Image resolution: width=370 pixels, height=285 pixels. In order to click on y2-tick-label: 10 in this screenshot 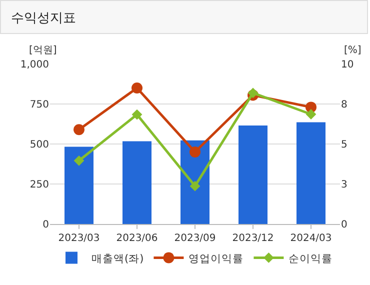, I will do `click(347, 65)`.